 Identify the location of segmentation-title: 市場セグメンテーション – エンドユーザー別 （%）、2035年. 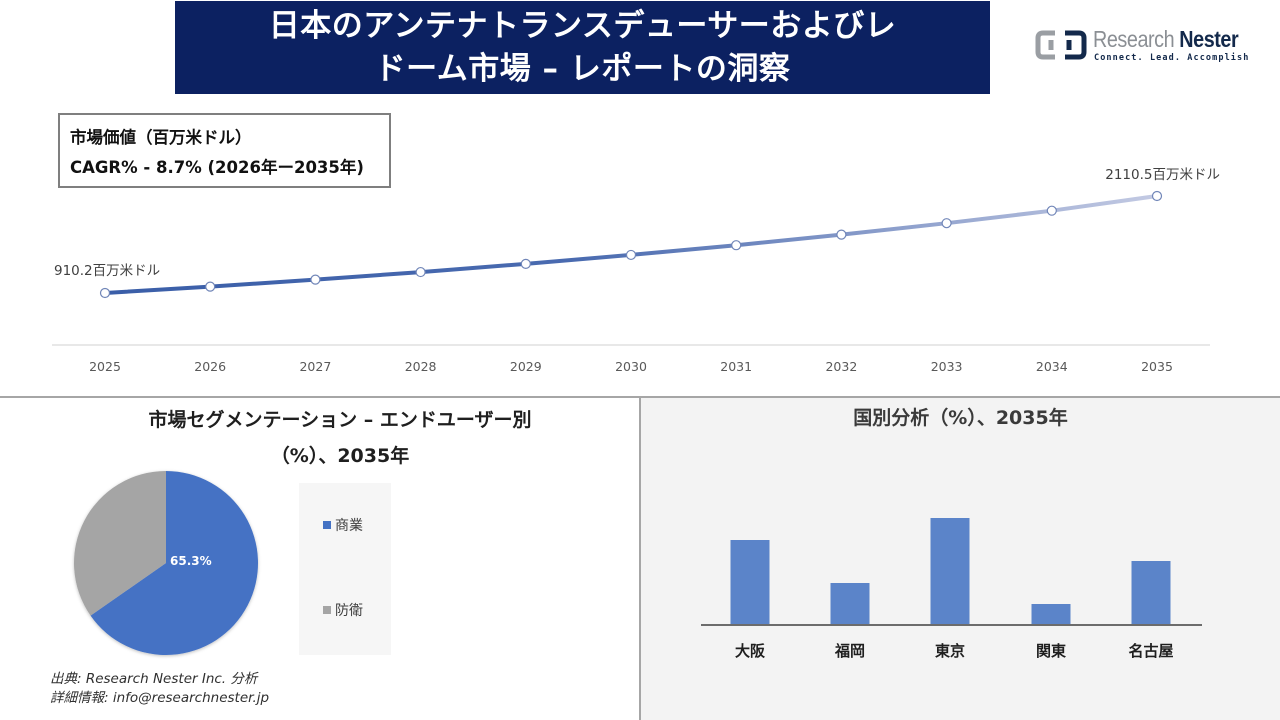
(340, 438).